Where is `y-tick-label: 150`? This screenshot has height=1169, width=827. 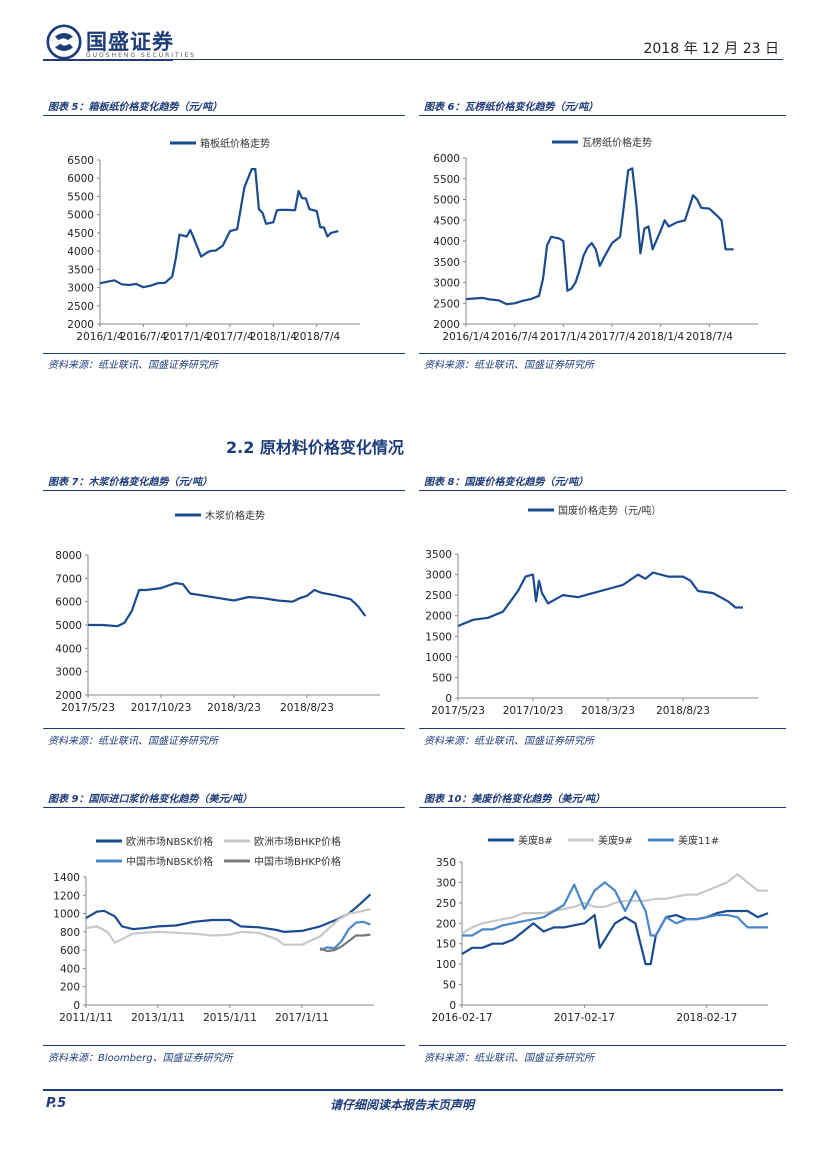
y-tick-label: 150 is located at coordinates (446, 945).